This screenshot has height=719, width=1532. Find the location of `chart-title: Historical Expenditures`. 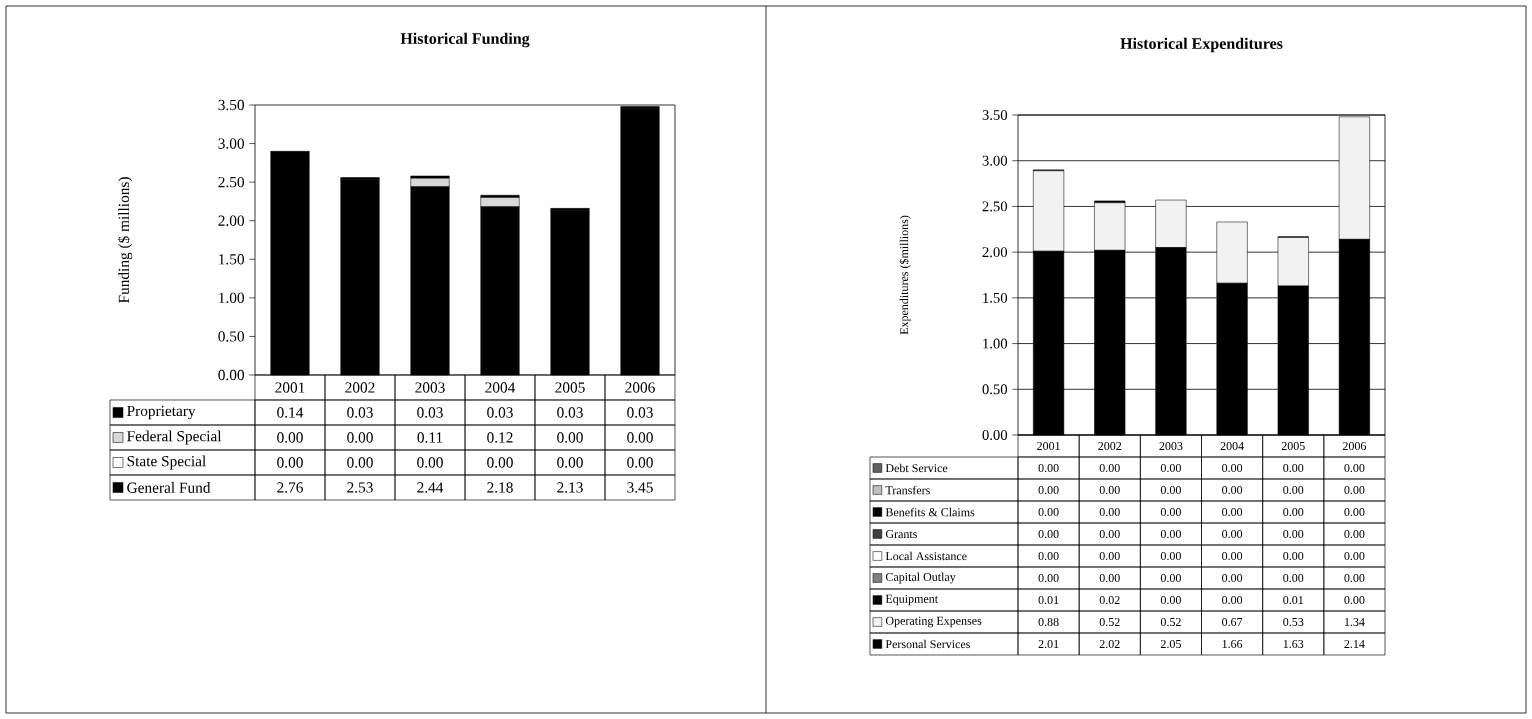

chart-title: Historical Expenditures is located at coordinates (1201, 45).